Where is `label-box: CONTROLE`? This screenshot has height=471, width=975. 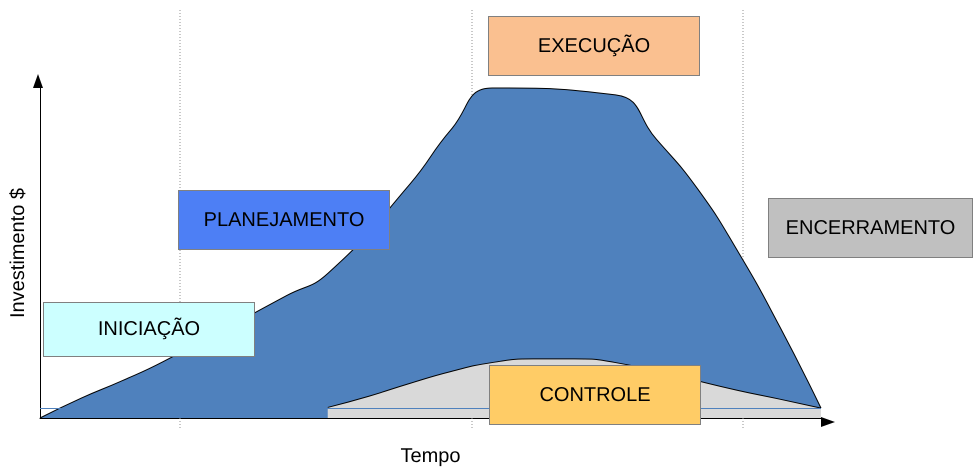 label-box: CONTROLE is located at coordinates (595, 395).